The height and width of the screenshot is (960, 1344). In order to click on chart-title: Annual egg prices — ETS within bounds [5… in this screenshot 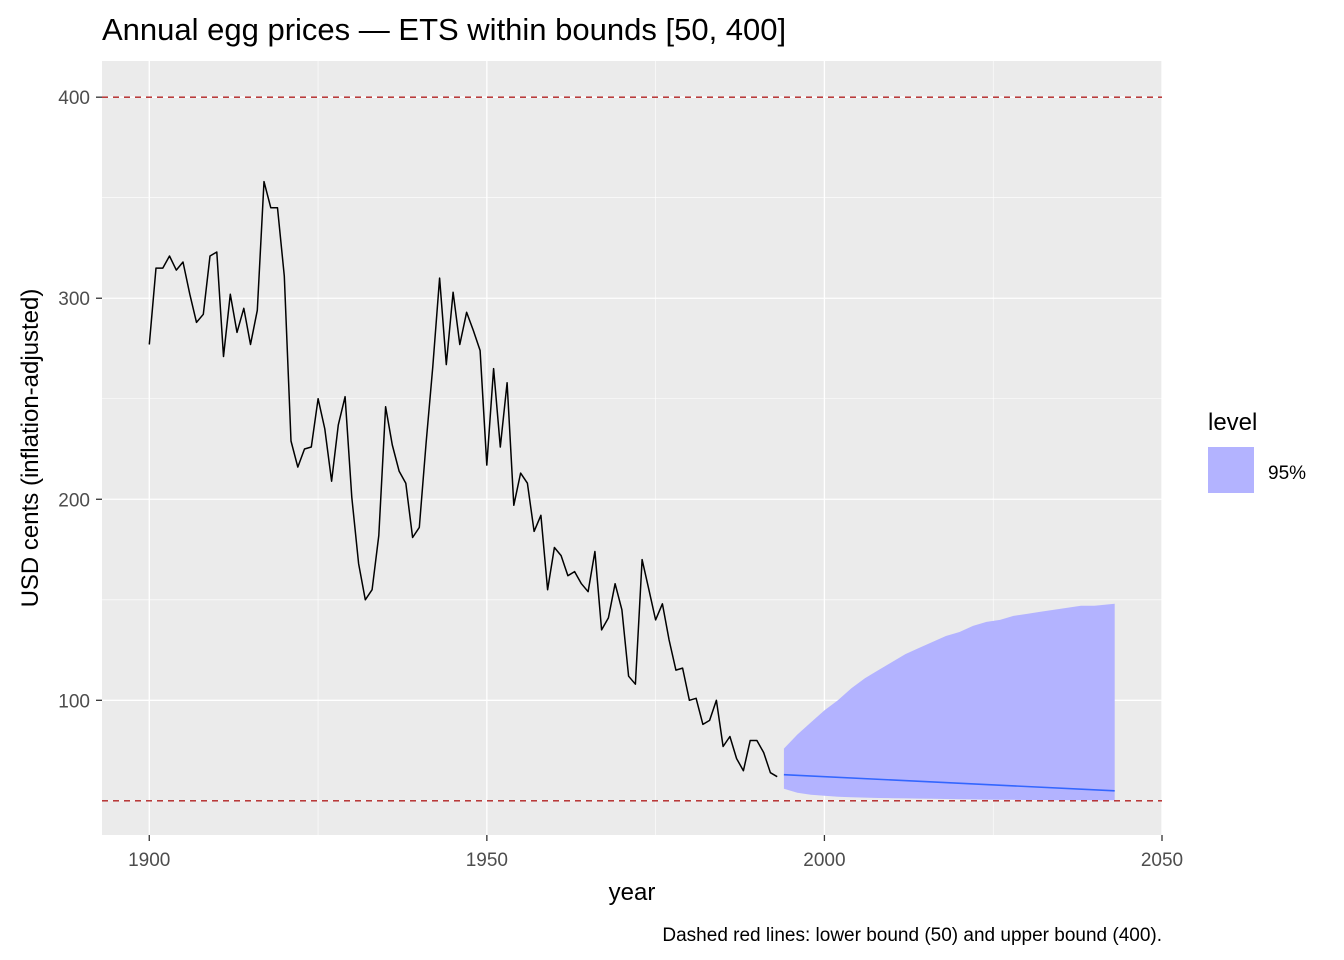, I will do `click(444, 29)`.